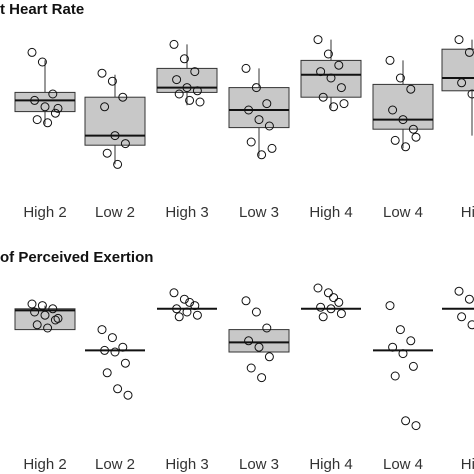  What do you see at coordinates (44, 464) in the screenshot?
I see `x-tick-label: High 2` at bounding box center [44, 464].